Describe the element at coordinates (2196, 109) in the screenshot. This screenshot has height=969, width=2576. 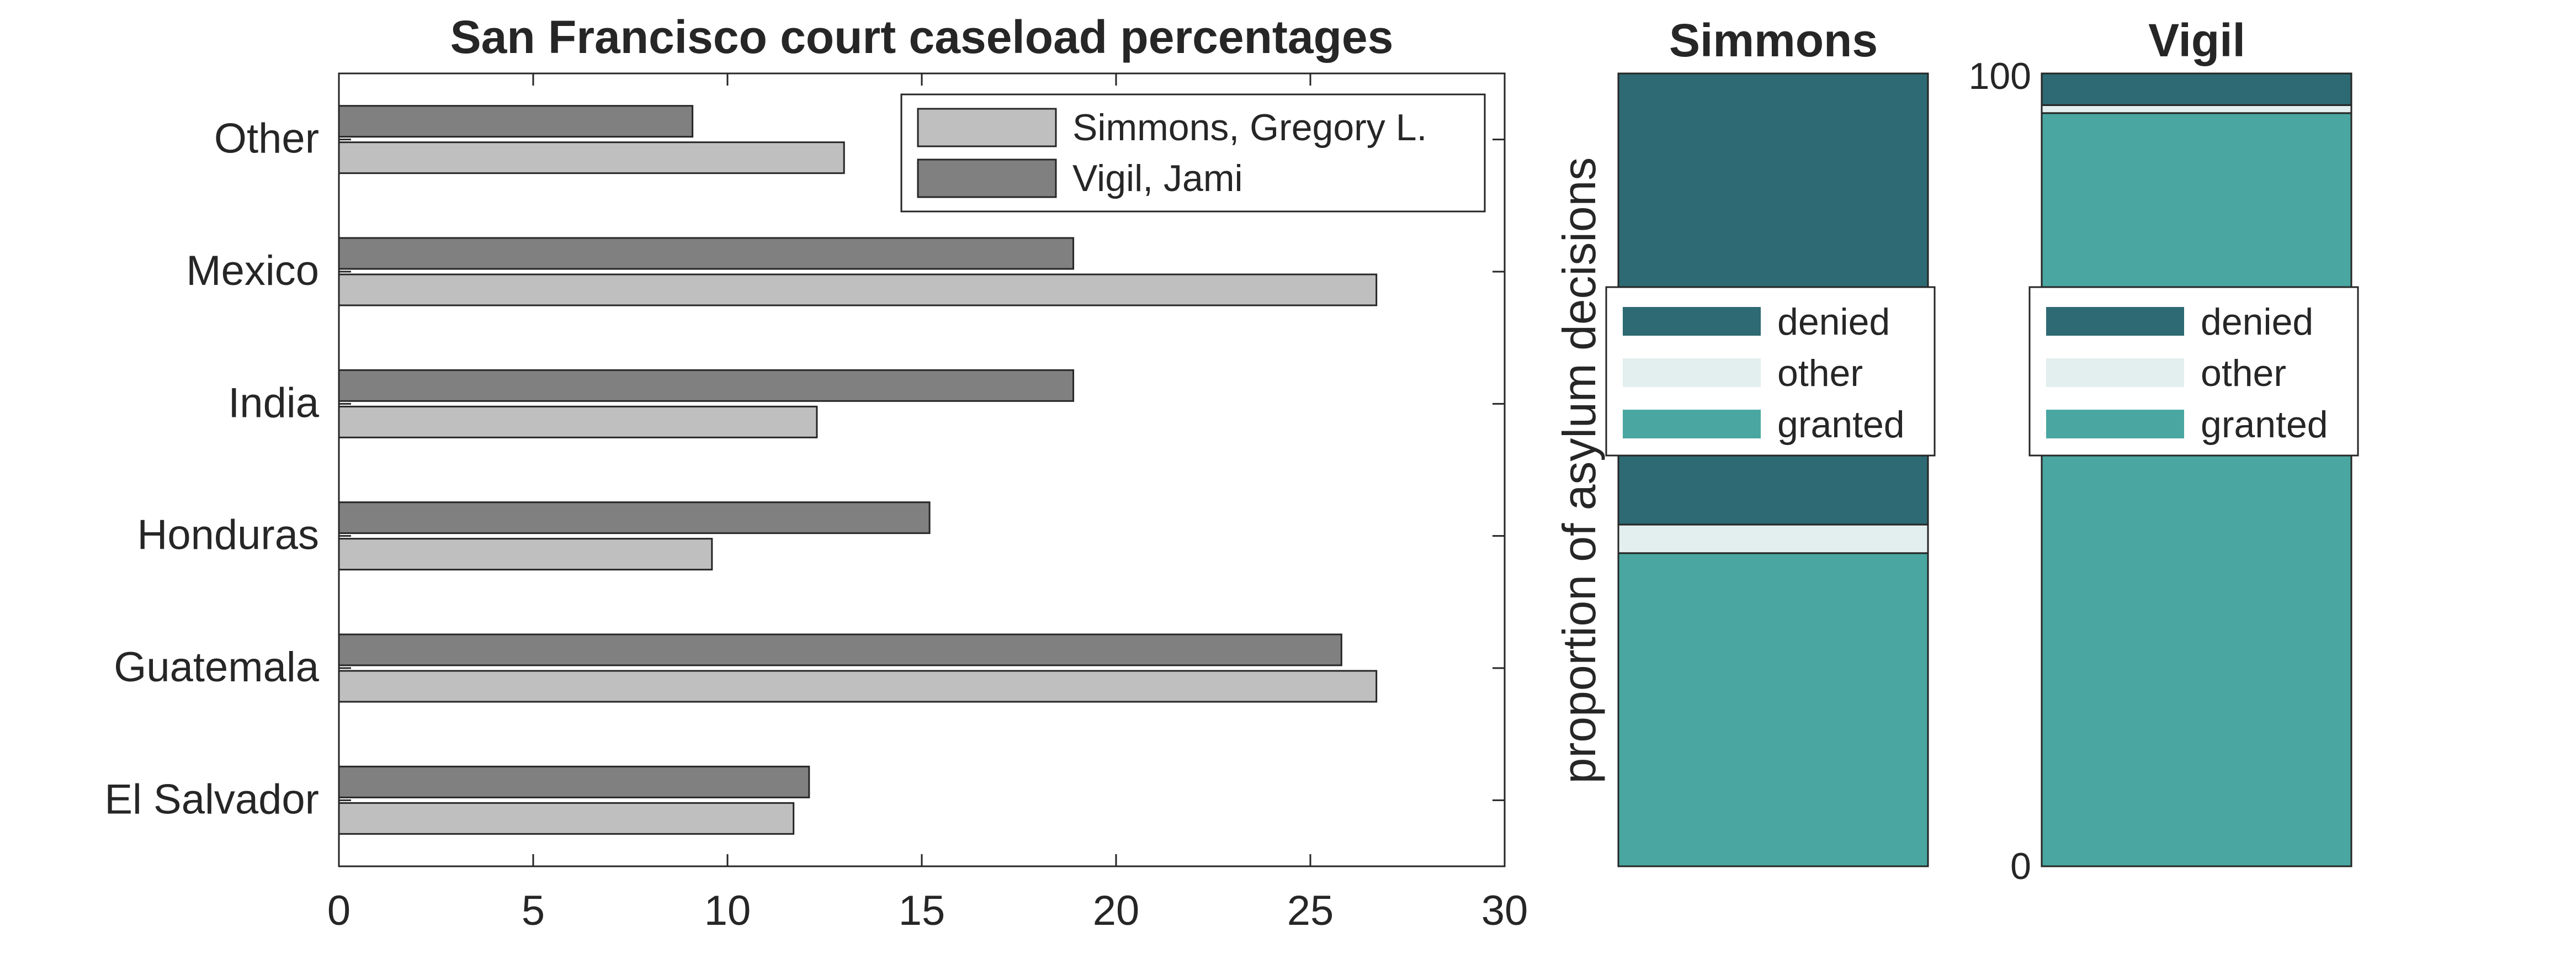
I see `vigil-segment-other` at that location.